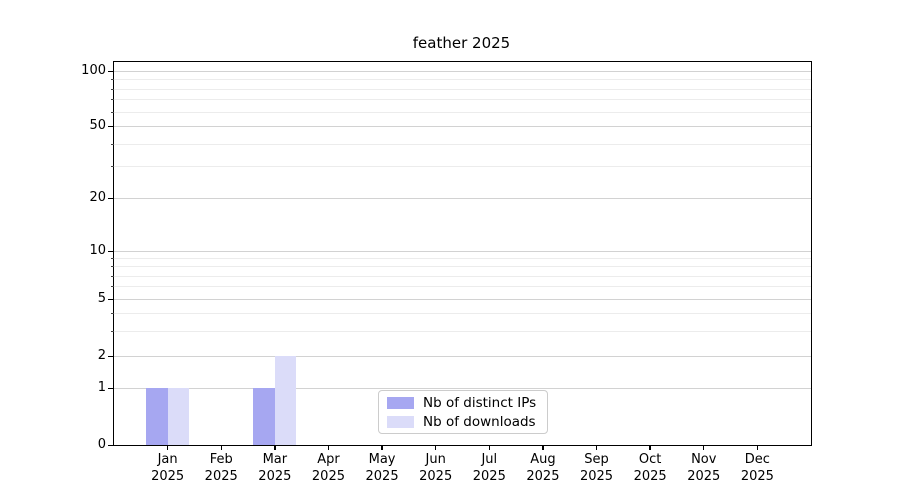 This screenshot has height=500, width=900. Describe the element at coordinates (480, 402) in the screenshot. I see `legend-label-distinct-ips: Nb of distinct IPs` at that location.